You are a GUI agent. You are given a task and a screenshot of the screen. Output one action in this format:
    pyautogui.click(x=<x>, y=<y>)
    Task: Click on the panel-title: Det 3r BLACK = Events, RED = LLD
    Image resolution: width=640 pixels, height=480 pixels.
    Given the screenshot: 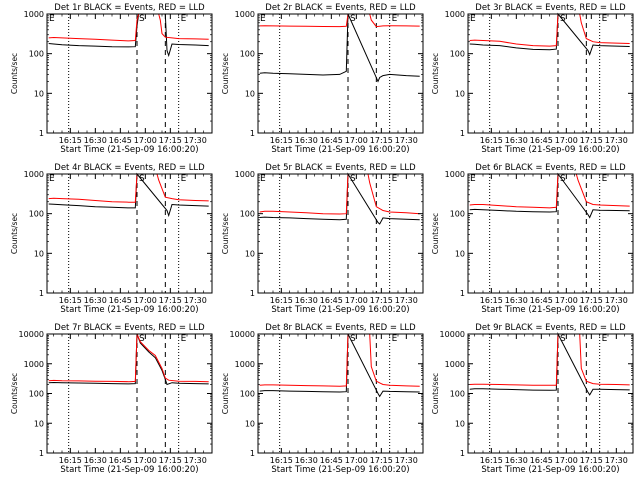 What is the action you would take?
    pyautogui.click(x=550, y=8)
    